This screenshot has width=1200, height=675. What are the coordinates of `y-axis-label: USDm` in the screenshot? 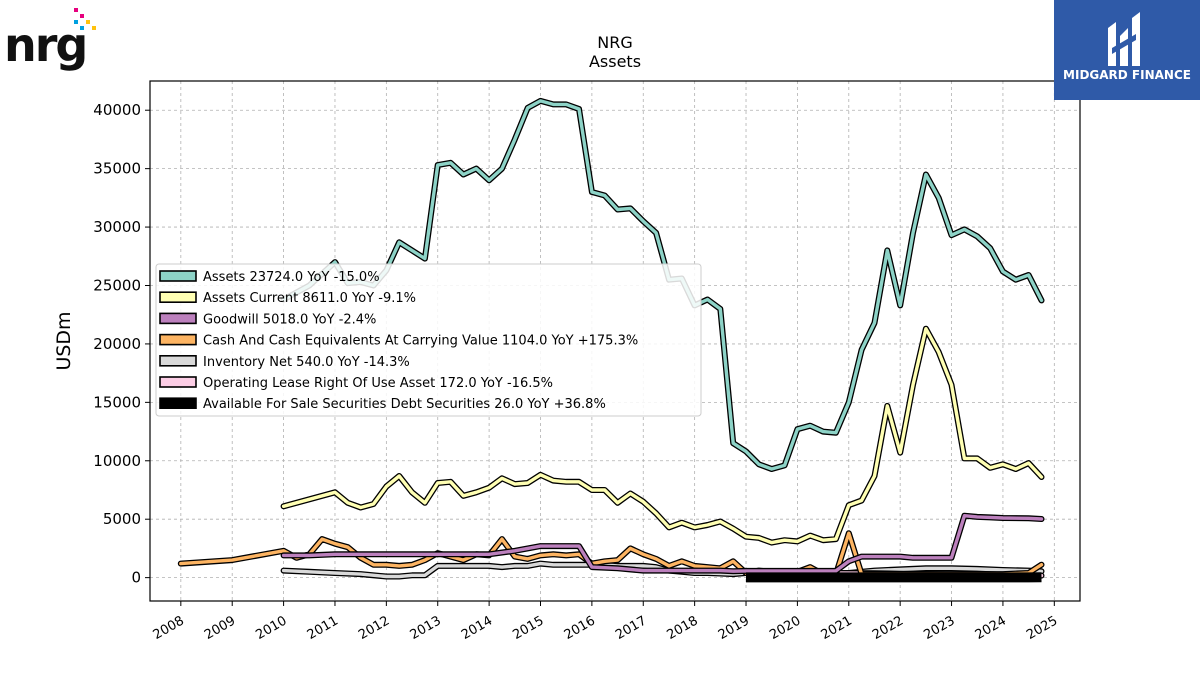 It's located at (64, 340).